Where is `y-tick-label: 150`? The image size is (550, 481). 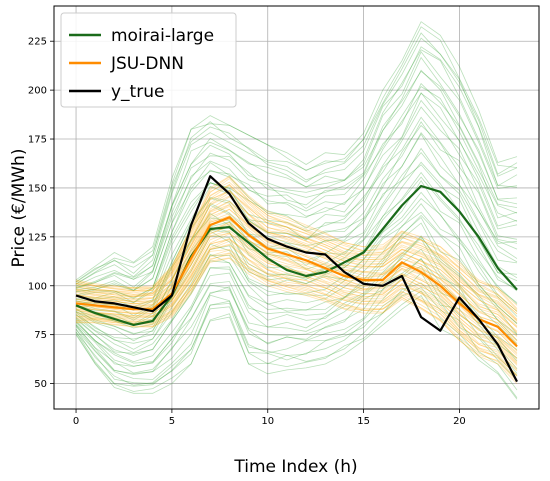 y-tick-label: 150 is located at coordinates (37, 188).